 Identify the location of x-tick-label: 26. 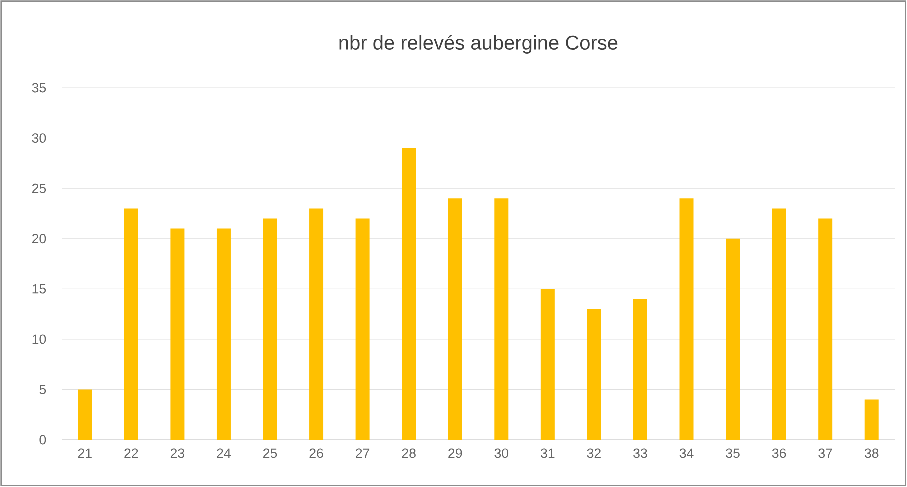
(317, 453).